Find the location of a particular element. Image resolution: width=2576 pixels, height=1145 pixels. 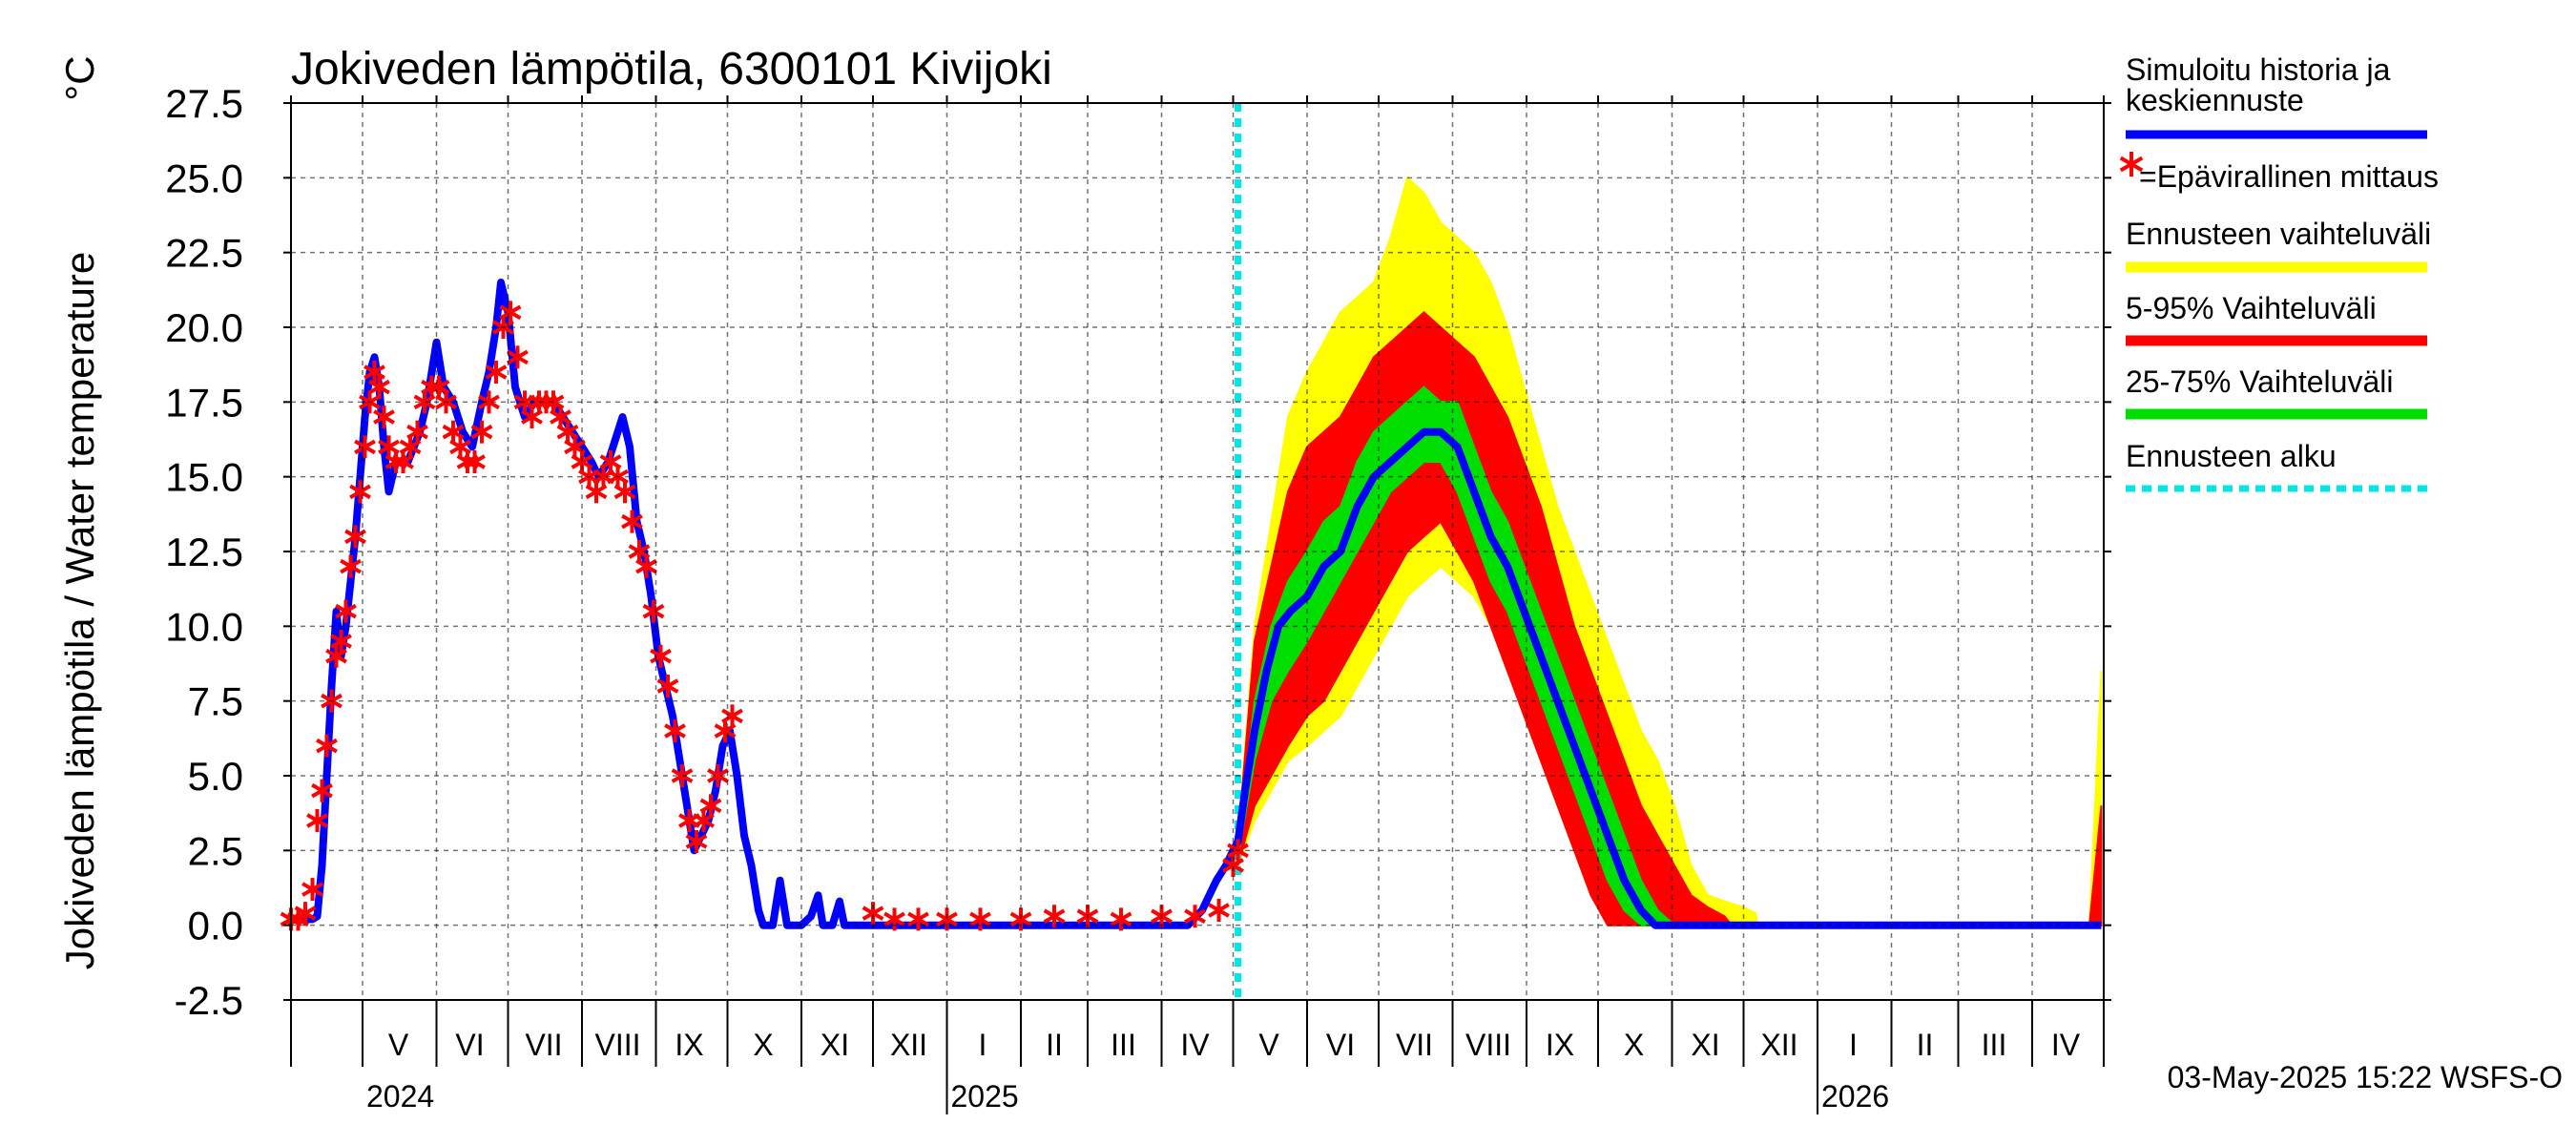

legend-label-5-95: 5-95% Vaihteluväli is located at coordinates (2251, 308).